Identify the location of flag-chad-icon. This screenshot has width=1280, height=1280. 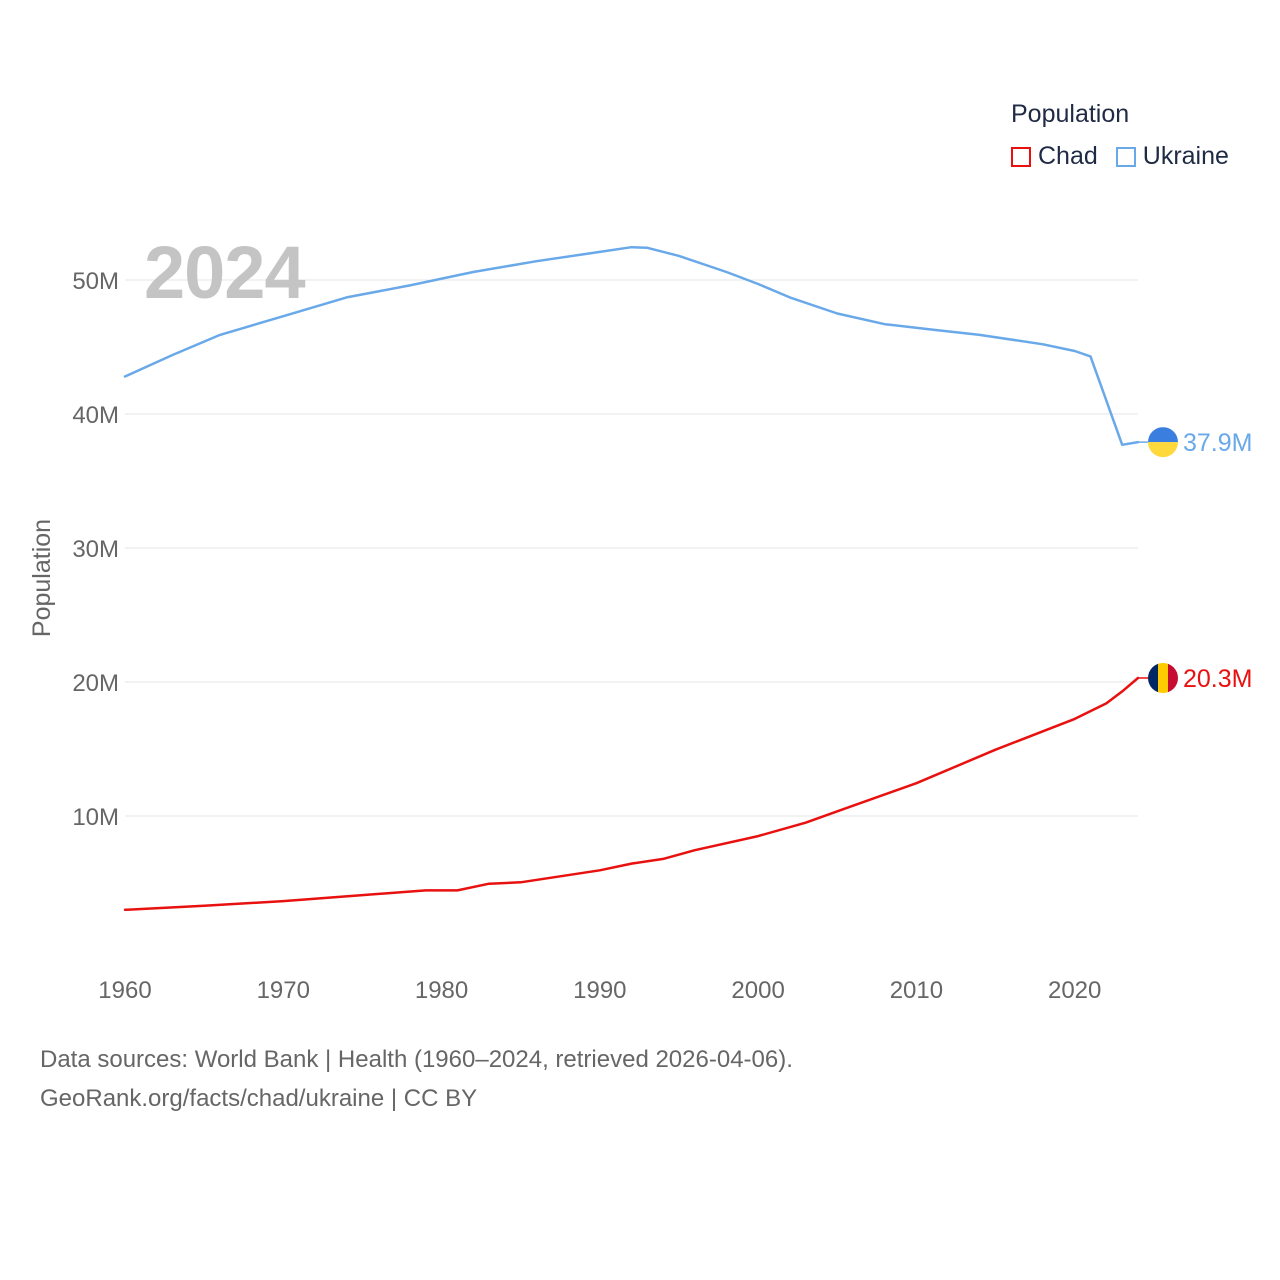
(1163, 677).